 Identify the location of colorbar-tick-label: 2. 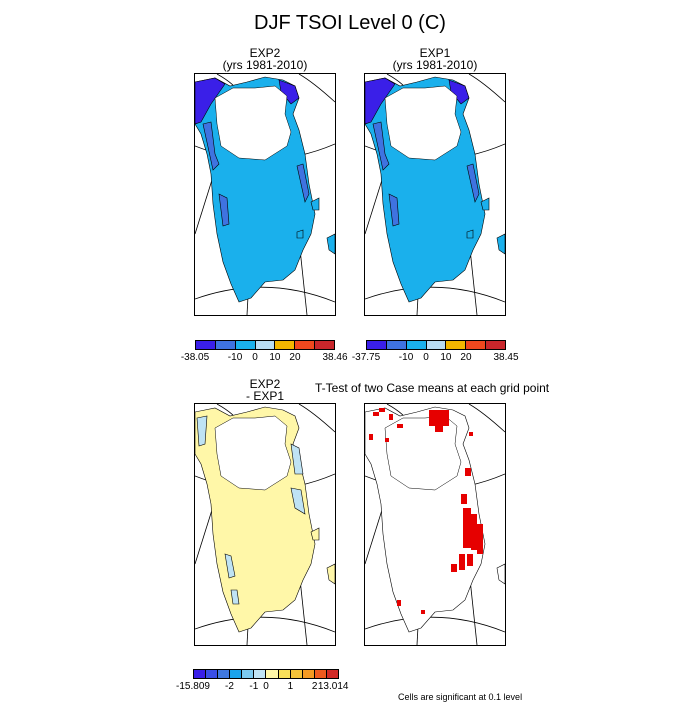
(314, 686).